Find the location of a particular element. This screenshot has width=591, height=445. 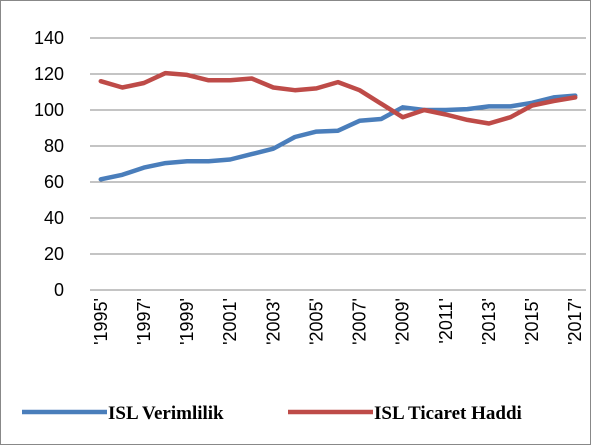

x-tick-label: '2013' is located at coordinates (489, 321).